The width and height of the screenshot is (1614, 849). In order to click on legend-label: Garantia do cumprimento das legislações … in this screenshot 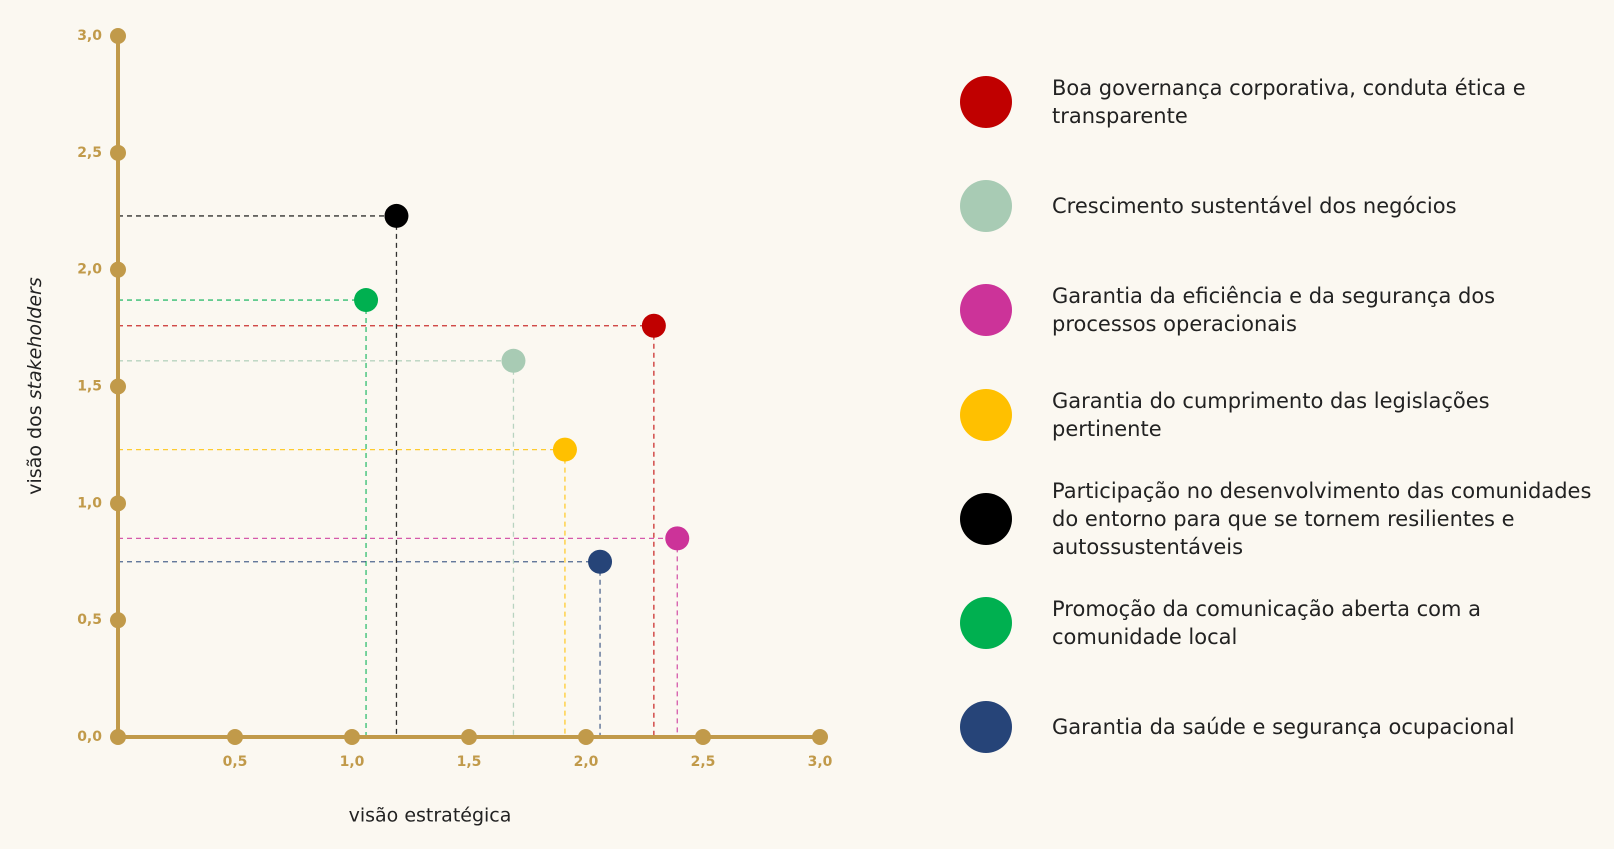, I will do `click(1271, 414)`.